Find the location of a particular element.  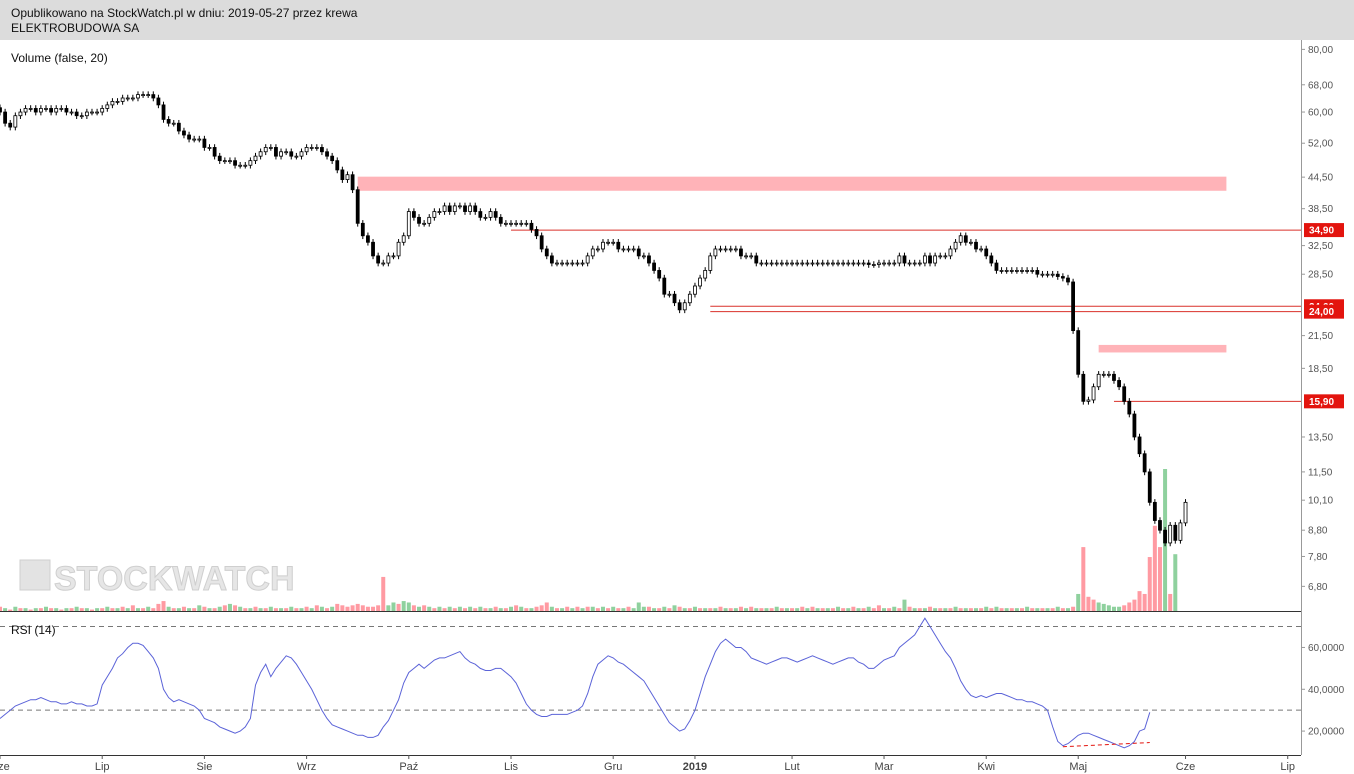

y-tick-label: 8,80 is located at coordinates (1318, 531).